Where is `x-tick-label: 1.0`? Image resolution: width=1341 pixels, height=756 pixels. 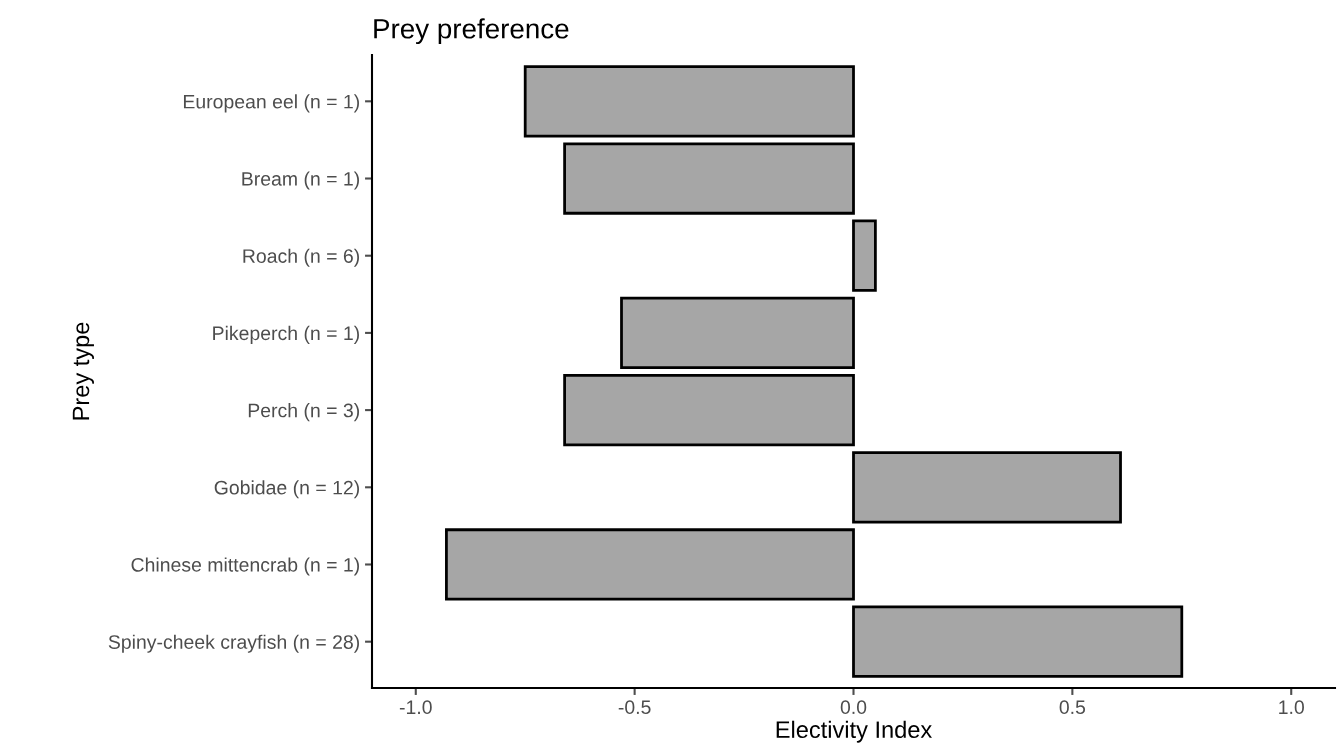 x-tick-label: 1.0 is located at coordinates (1291, 707).